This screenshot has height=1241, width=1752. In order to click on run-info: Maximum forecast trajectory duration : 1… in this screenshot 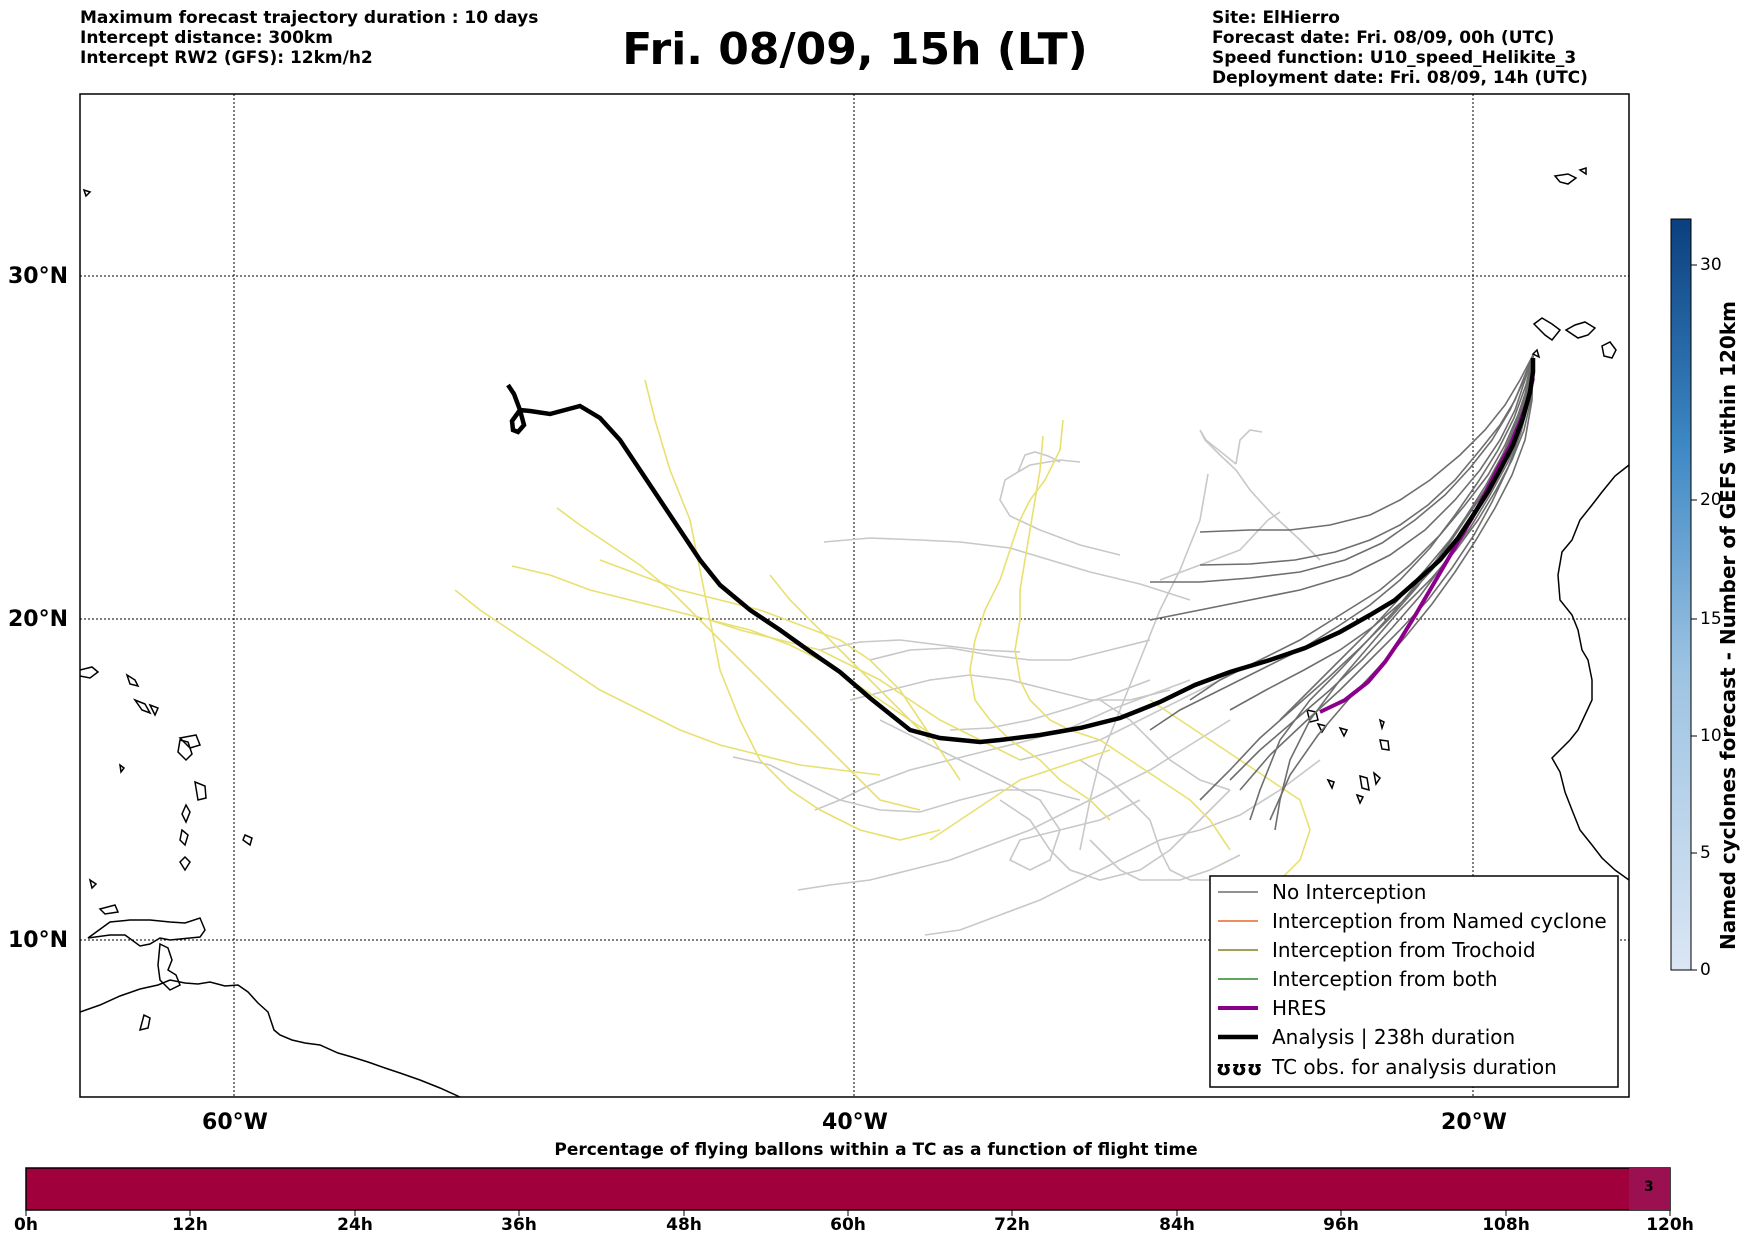, I will do `click(309, 38)`.